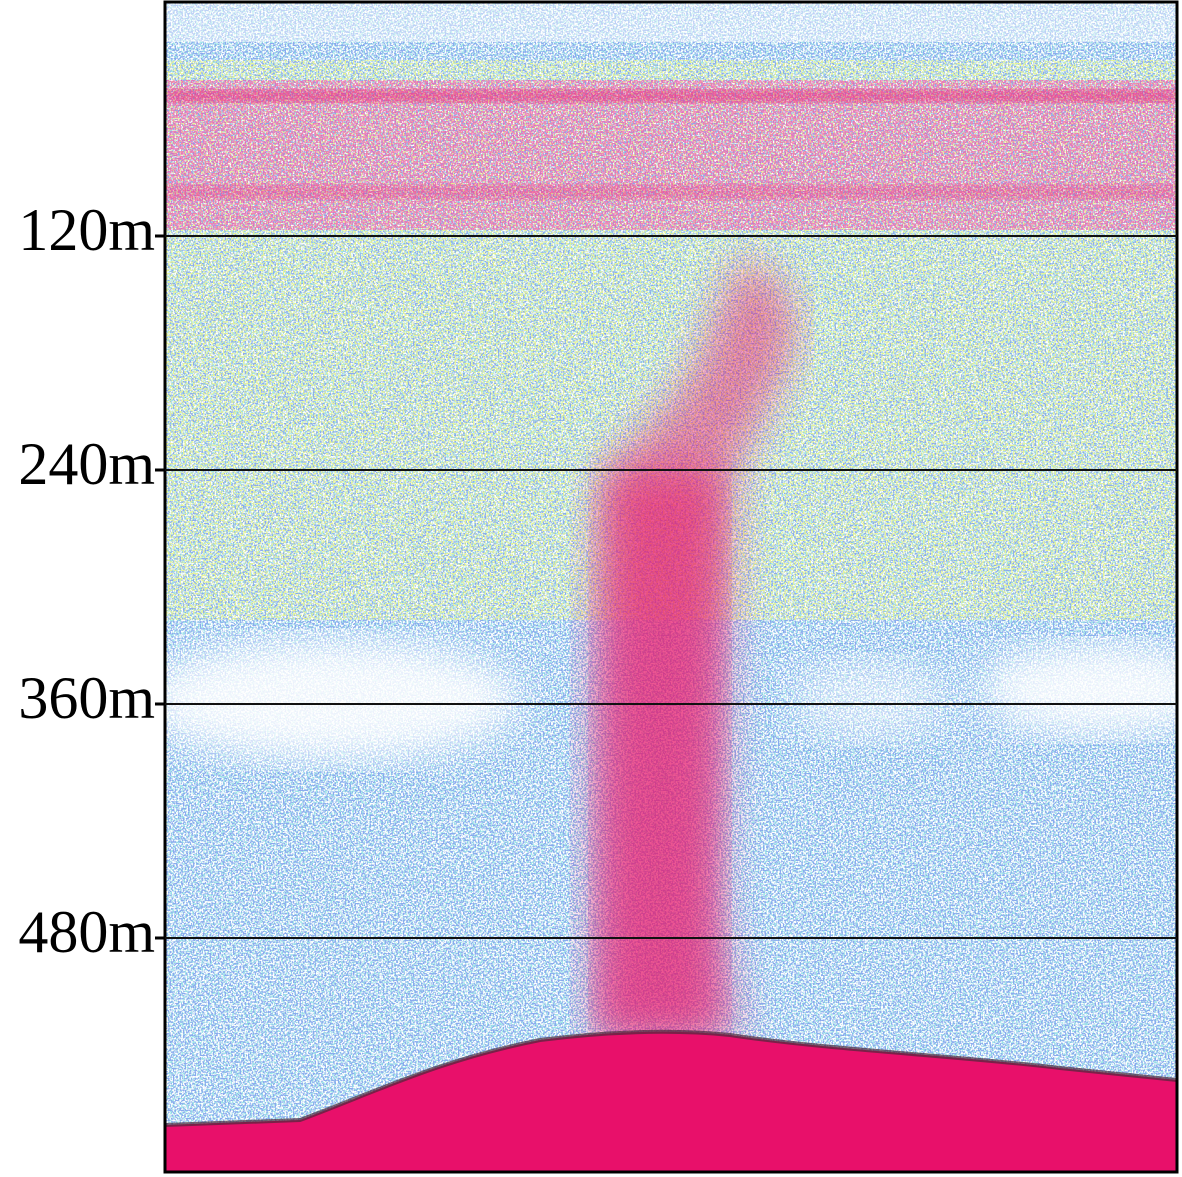 This screenshot has height=1177, width=1182. What do you see at coordinates (86, 464) in the screenshot?
I see `y-tick-label: 240m` at bounding box center [86, 464].